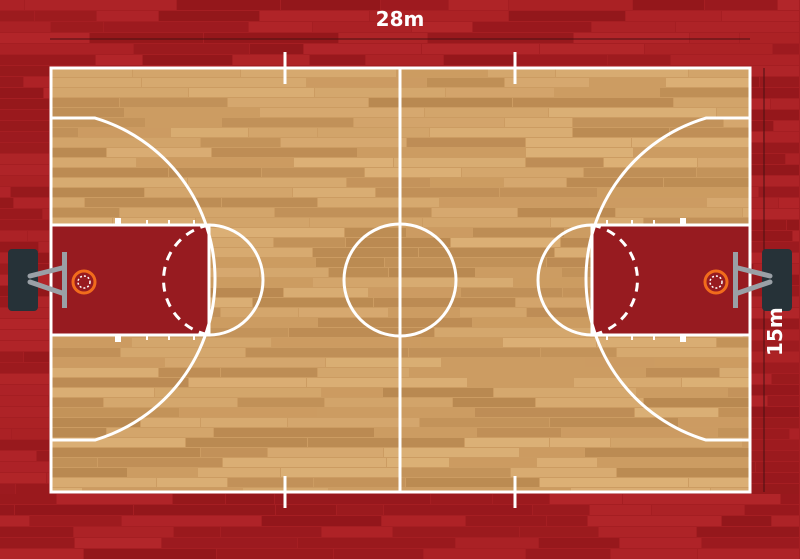 The image size is (800, 559). I want to click on right-hoop-arm, so click(754, 280).